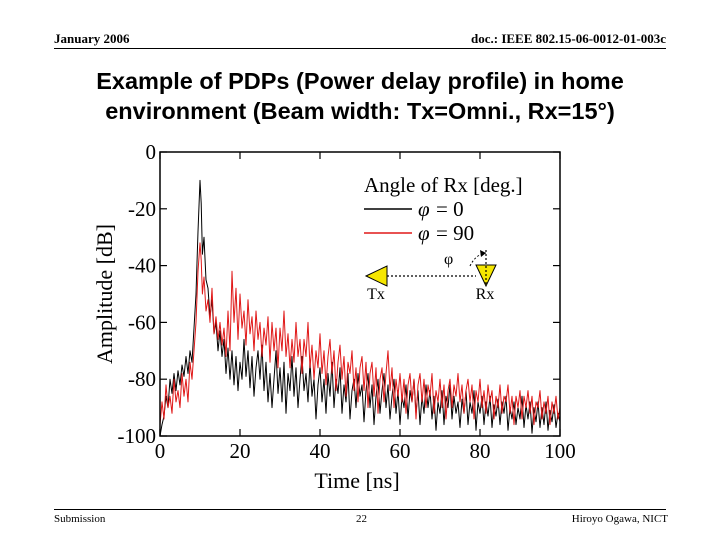  What do you see at coordinates (450, 209) in the screenshot?
I see `legend-text-phi0: = 0` at bounding box center [450, 209].